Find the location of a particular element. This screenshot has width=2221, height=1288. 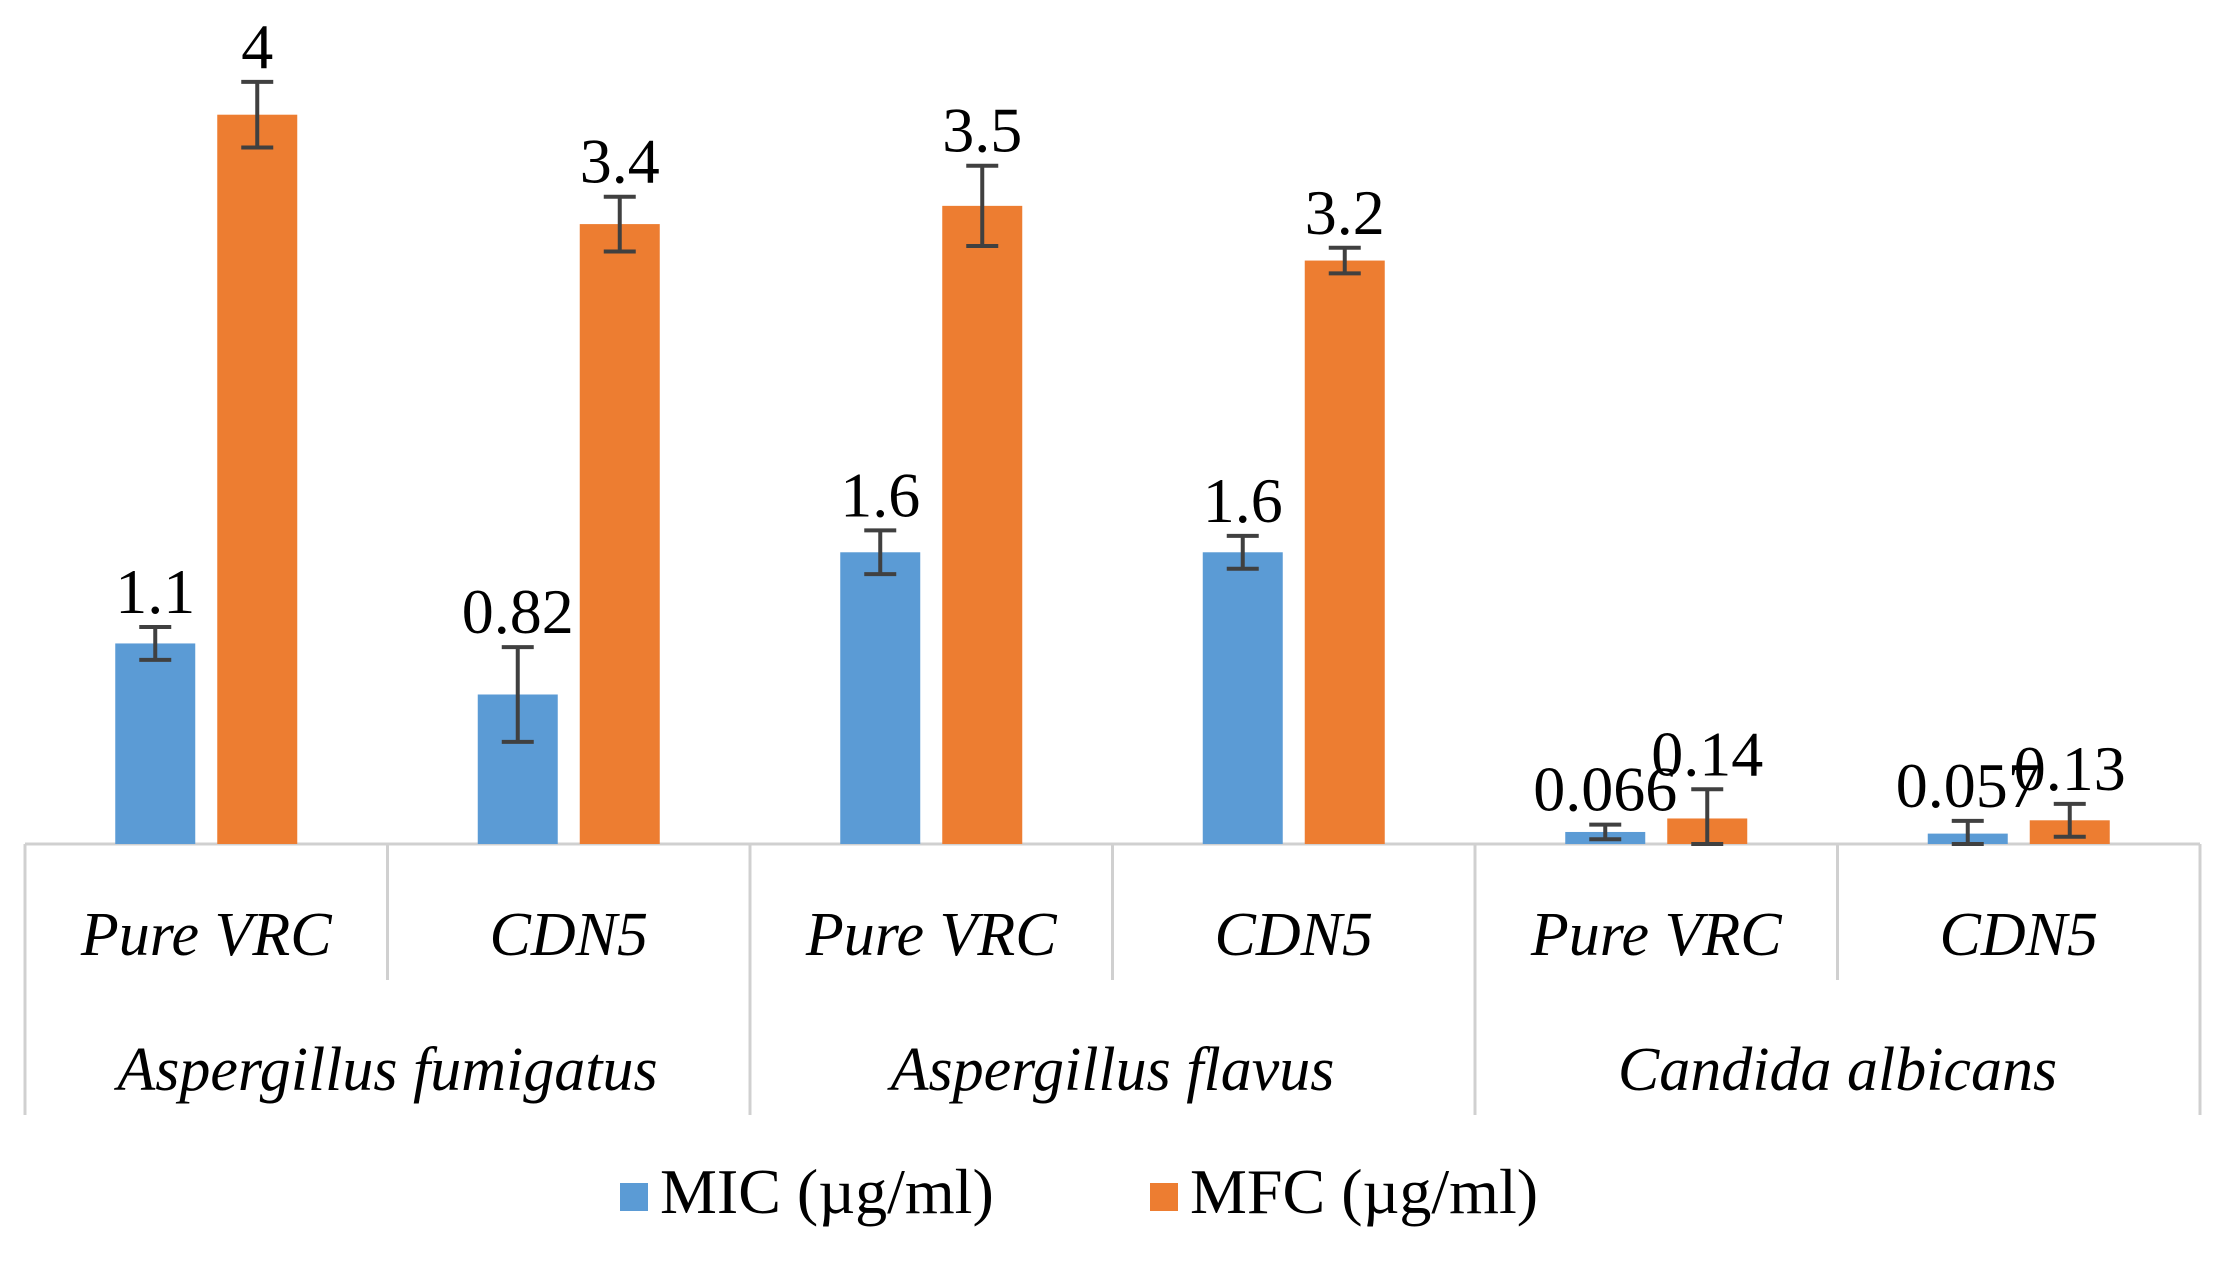

group-label: Candida albicans is located at coordinates (1837, 1070).